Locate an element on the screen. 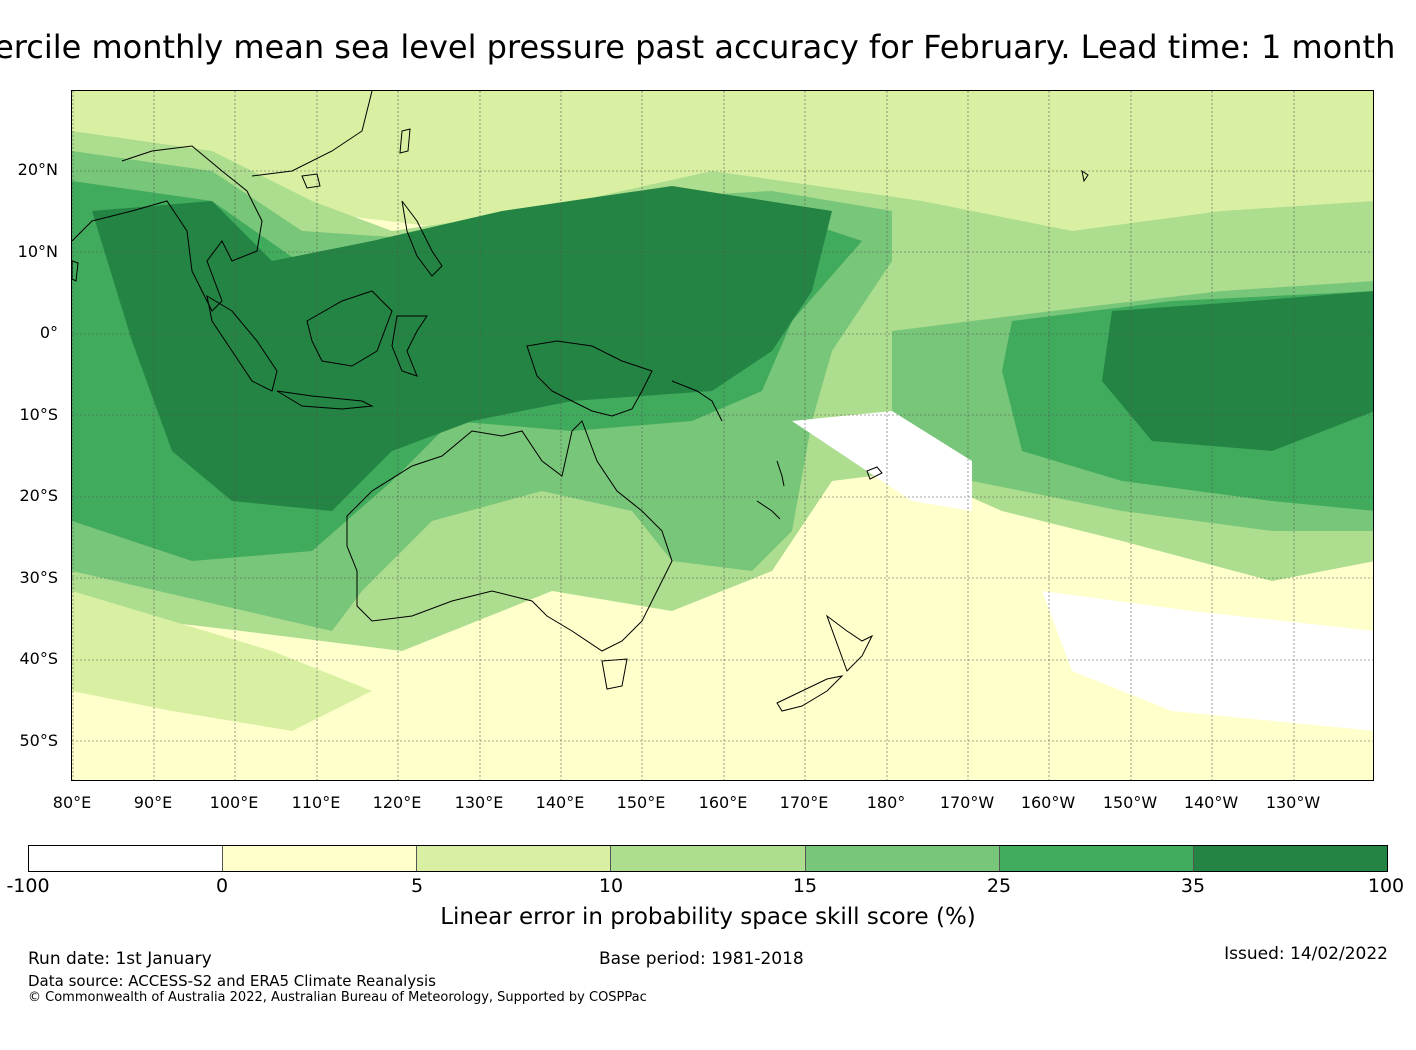 The width and height of the screenshot is (1416, 1050). colorbar is located at coordinates (708, 858).